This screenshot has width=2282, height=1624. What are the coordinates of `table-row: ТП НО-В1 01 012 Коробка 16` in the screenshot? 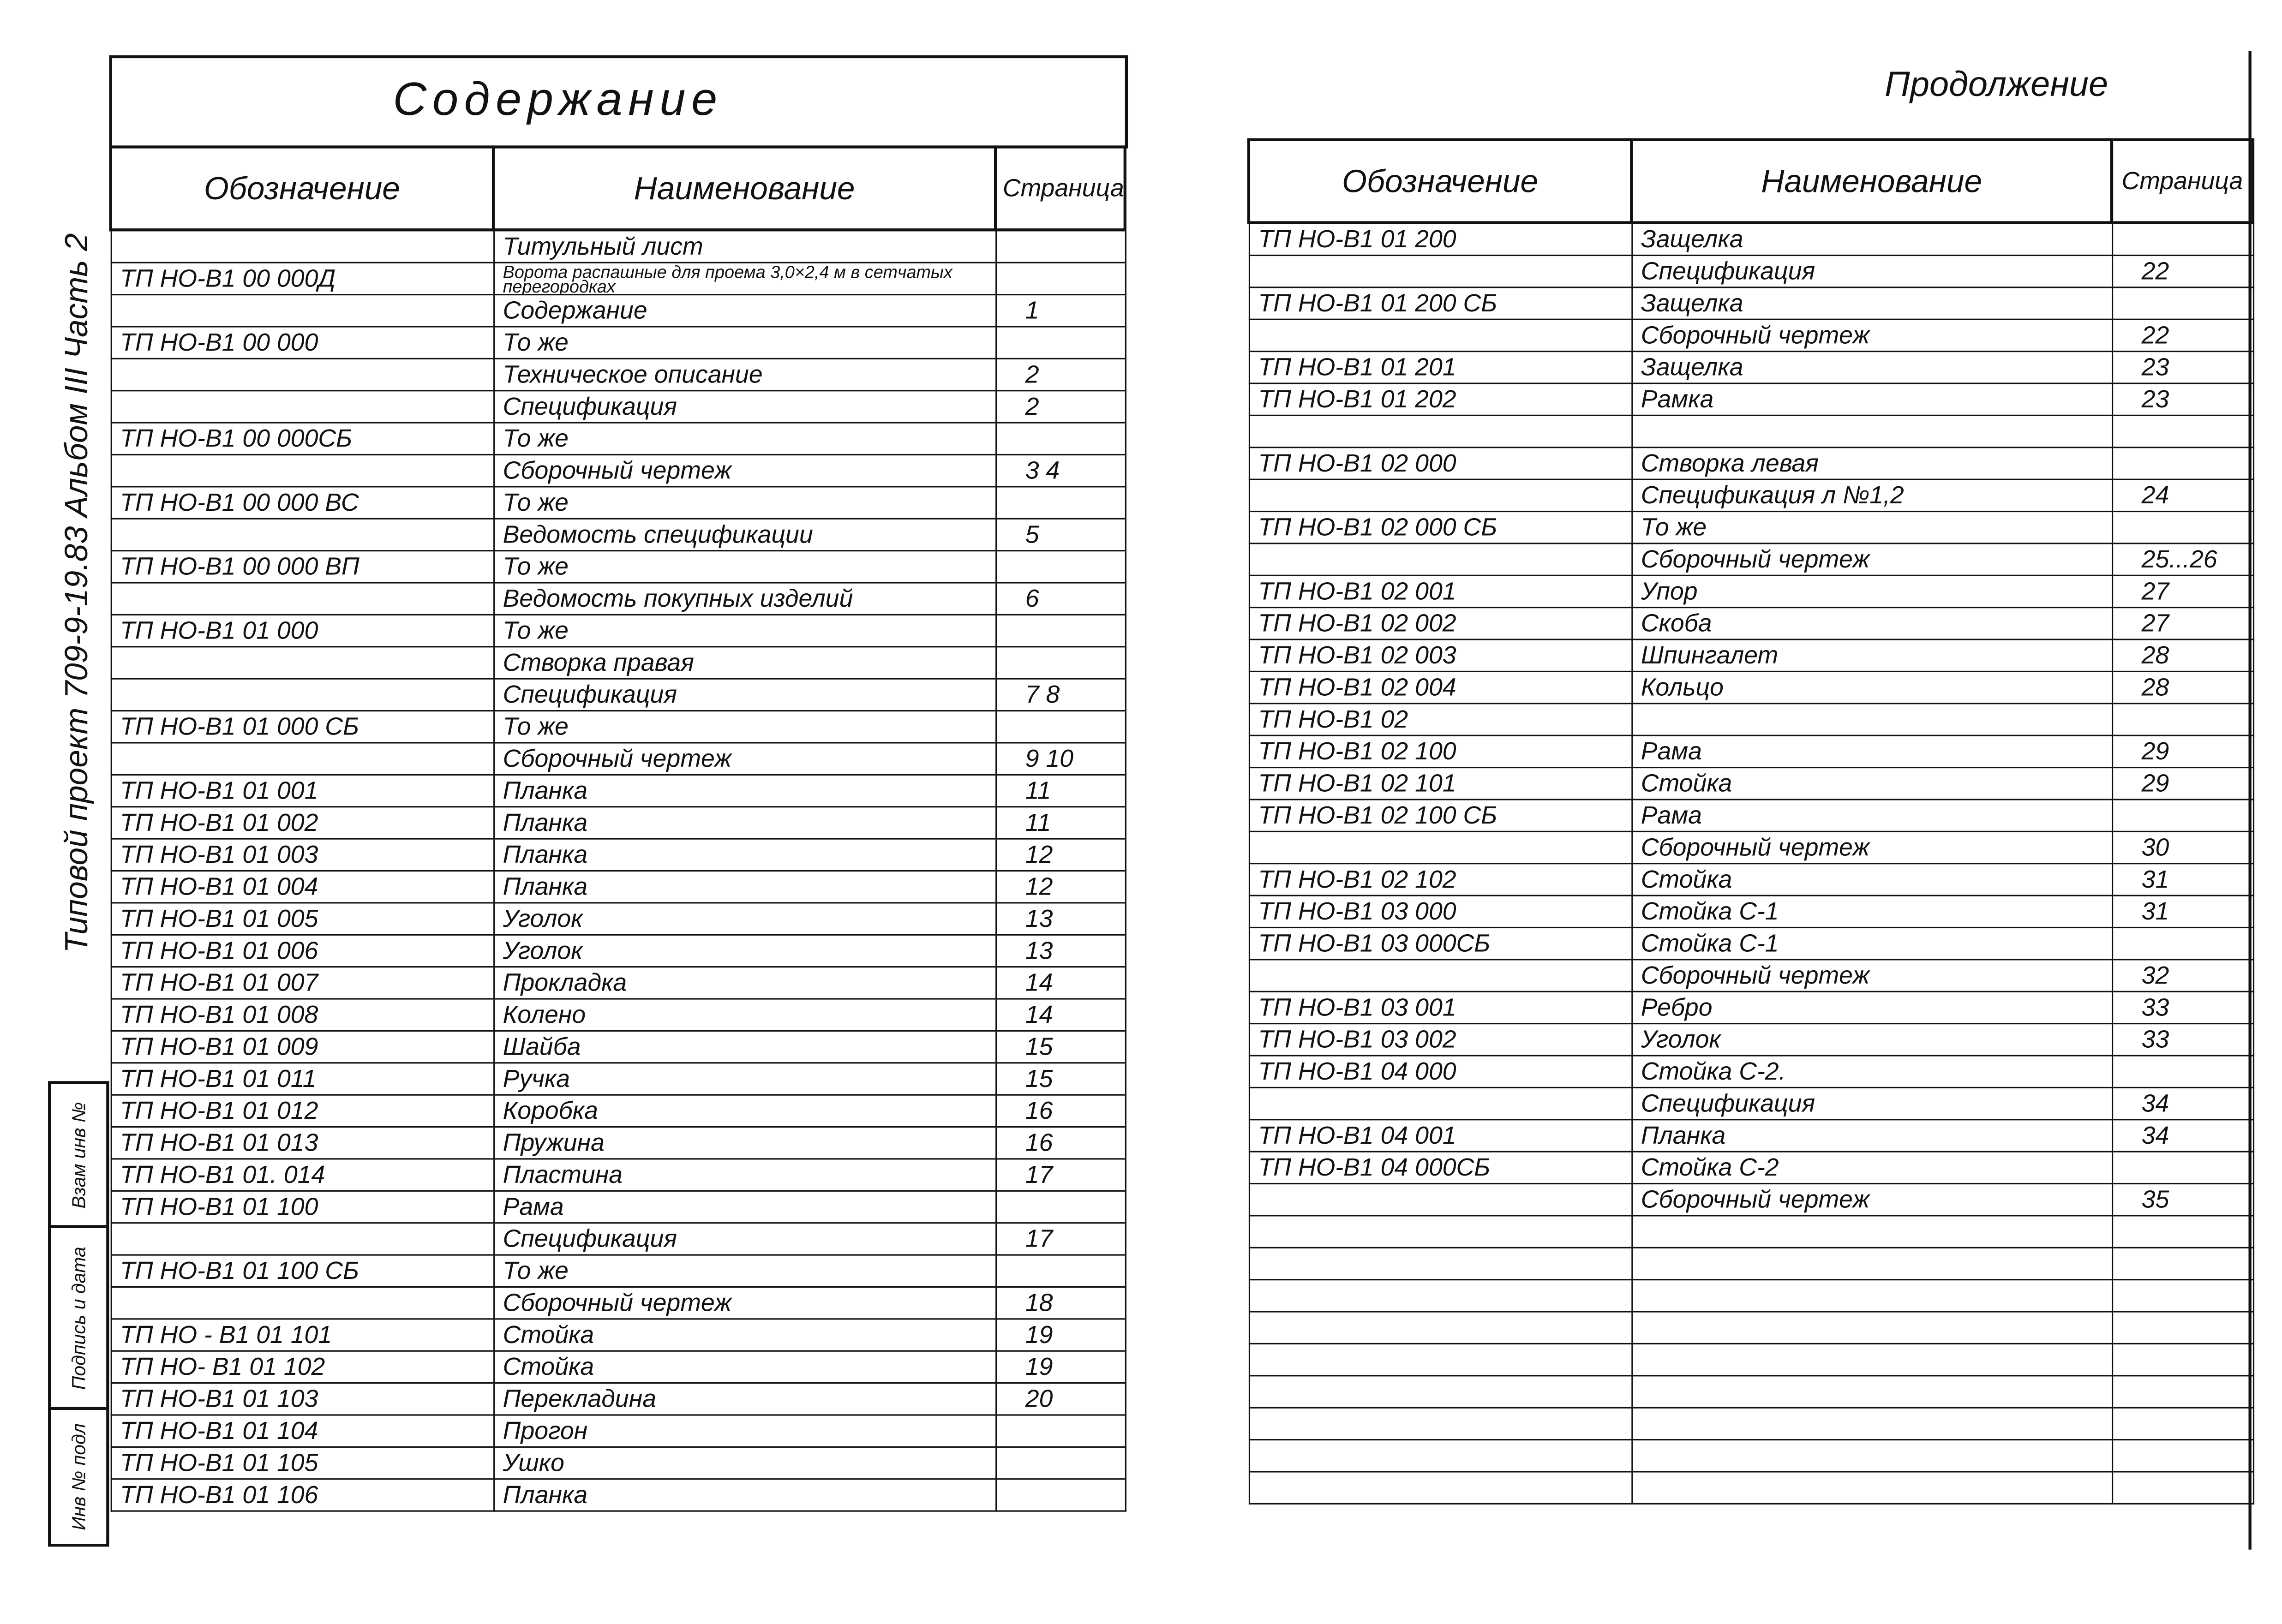 It's located at (618, 1111).